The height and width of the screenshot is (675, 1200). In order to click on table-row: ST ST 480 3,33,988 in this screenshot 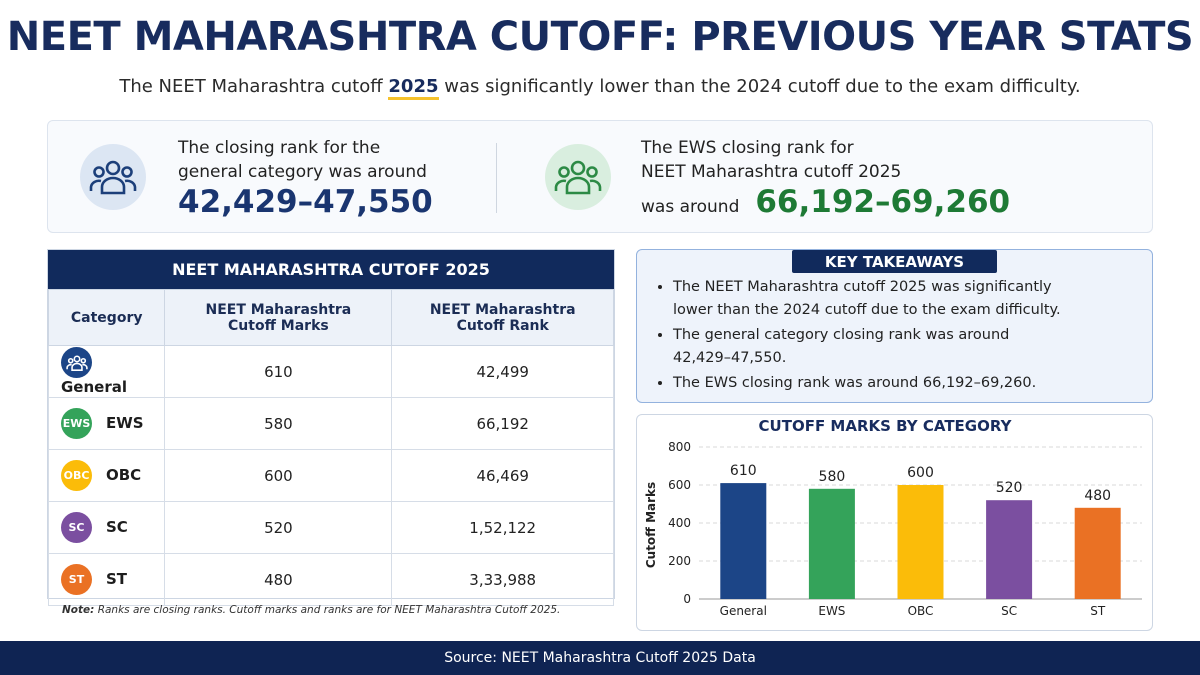, I will do `click(330, 579)`.